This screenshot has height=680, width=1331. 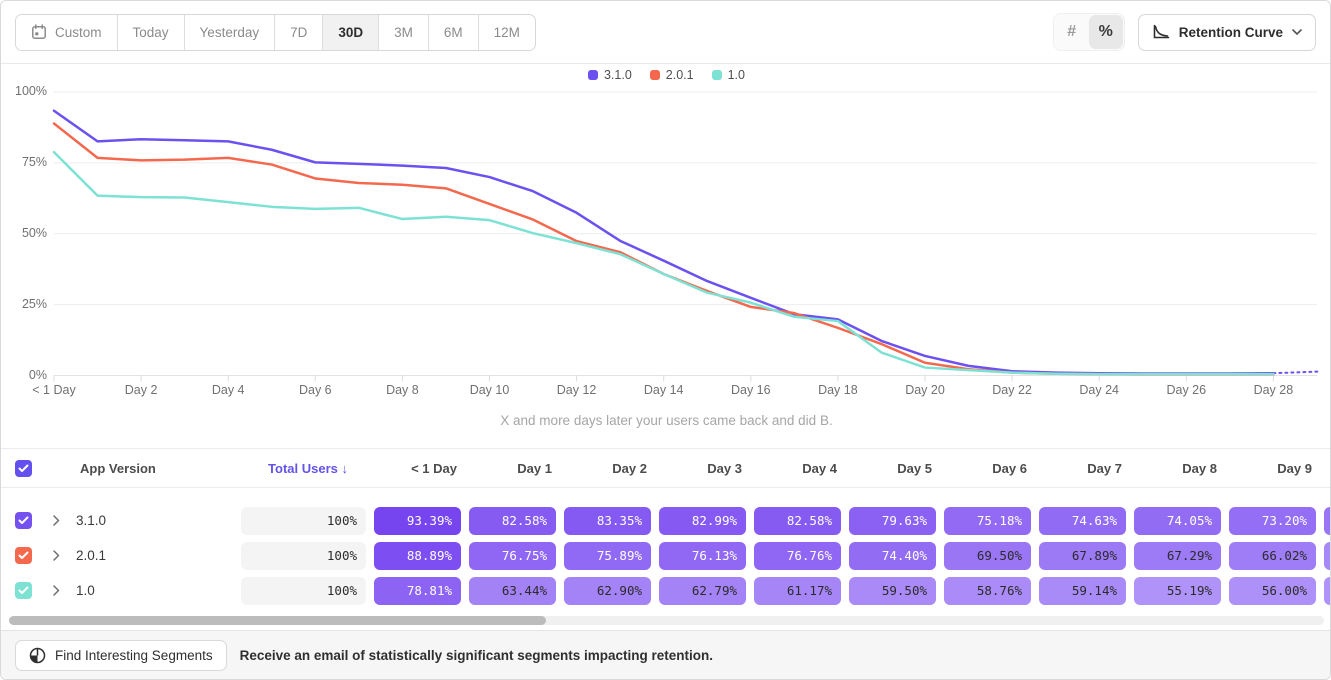 What do you see at coordinates (1105, 32) in the screenshot?
I see `percentages-toggle: %` at bounding box center [1105, 32].